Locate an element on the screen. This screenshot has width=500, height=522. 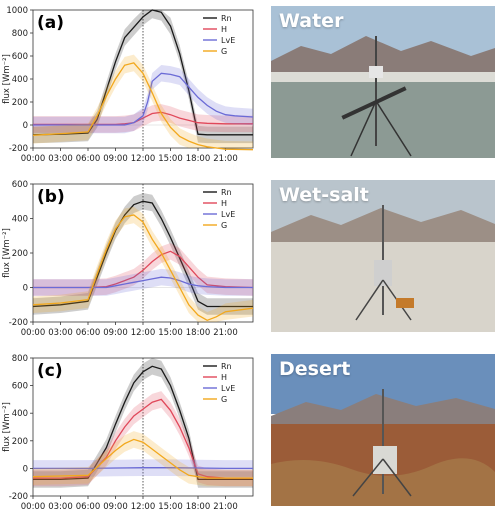
photo-desert-image is located at coordinates (383, 430).